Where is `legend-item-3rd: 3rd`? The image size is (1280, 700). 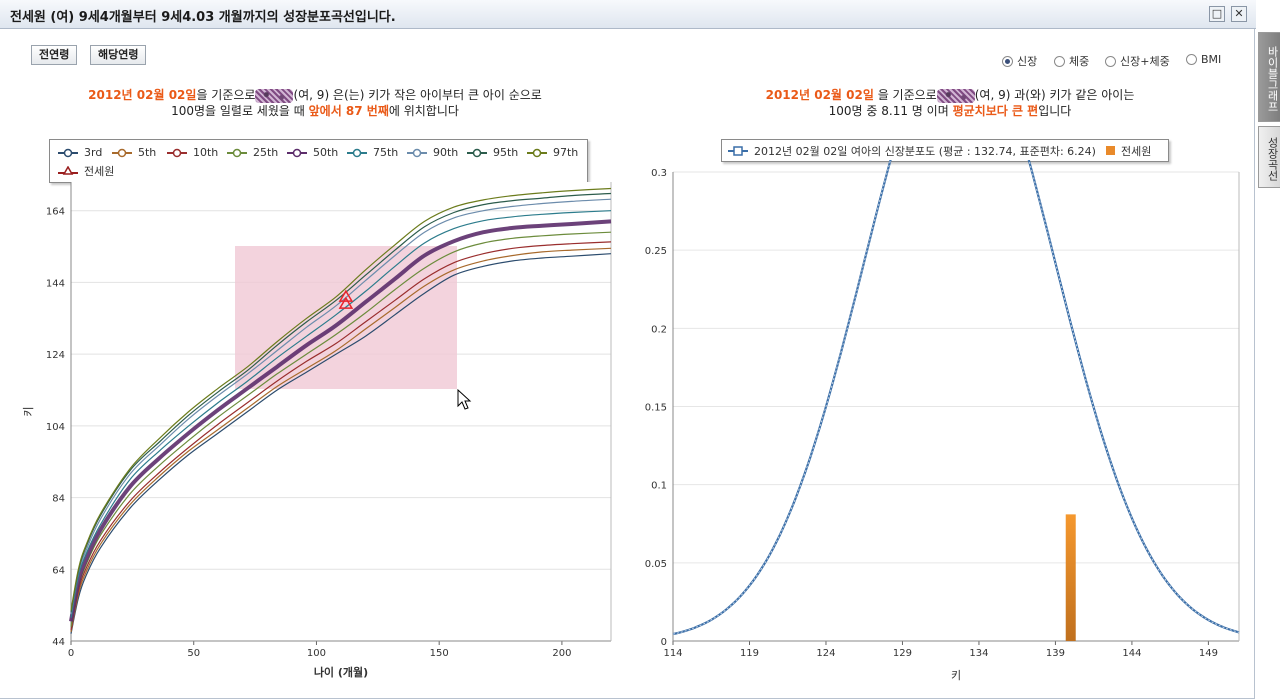
legend-item-3rd: 3rd is located at coordinates (80, 152).